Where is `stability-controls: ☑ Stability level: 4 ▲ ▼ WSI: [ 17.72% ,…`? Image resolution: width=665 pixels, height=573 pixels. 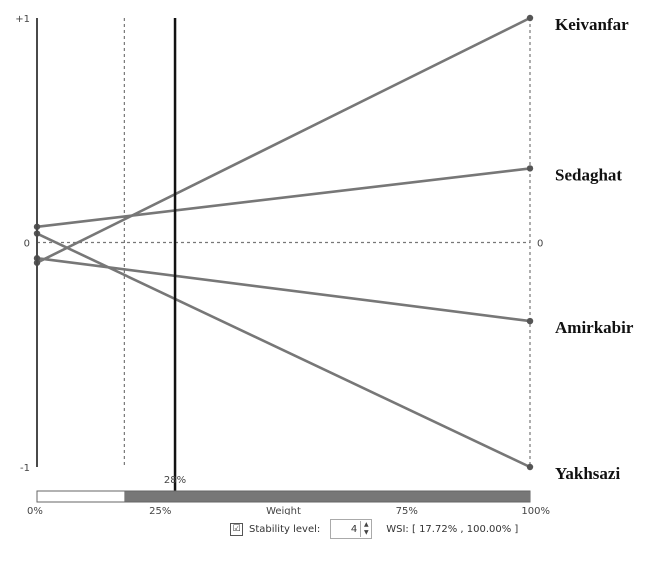 stability-controls: ☑ Stability level: 4 ▲ ▼ WSI: [ 17.72% ,… is located at coordinates (374, 529).